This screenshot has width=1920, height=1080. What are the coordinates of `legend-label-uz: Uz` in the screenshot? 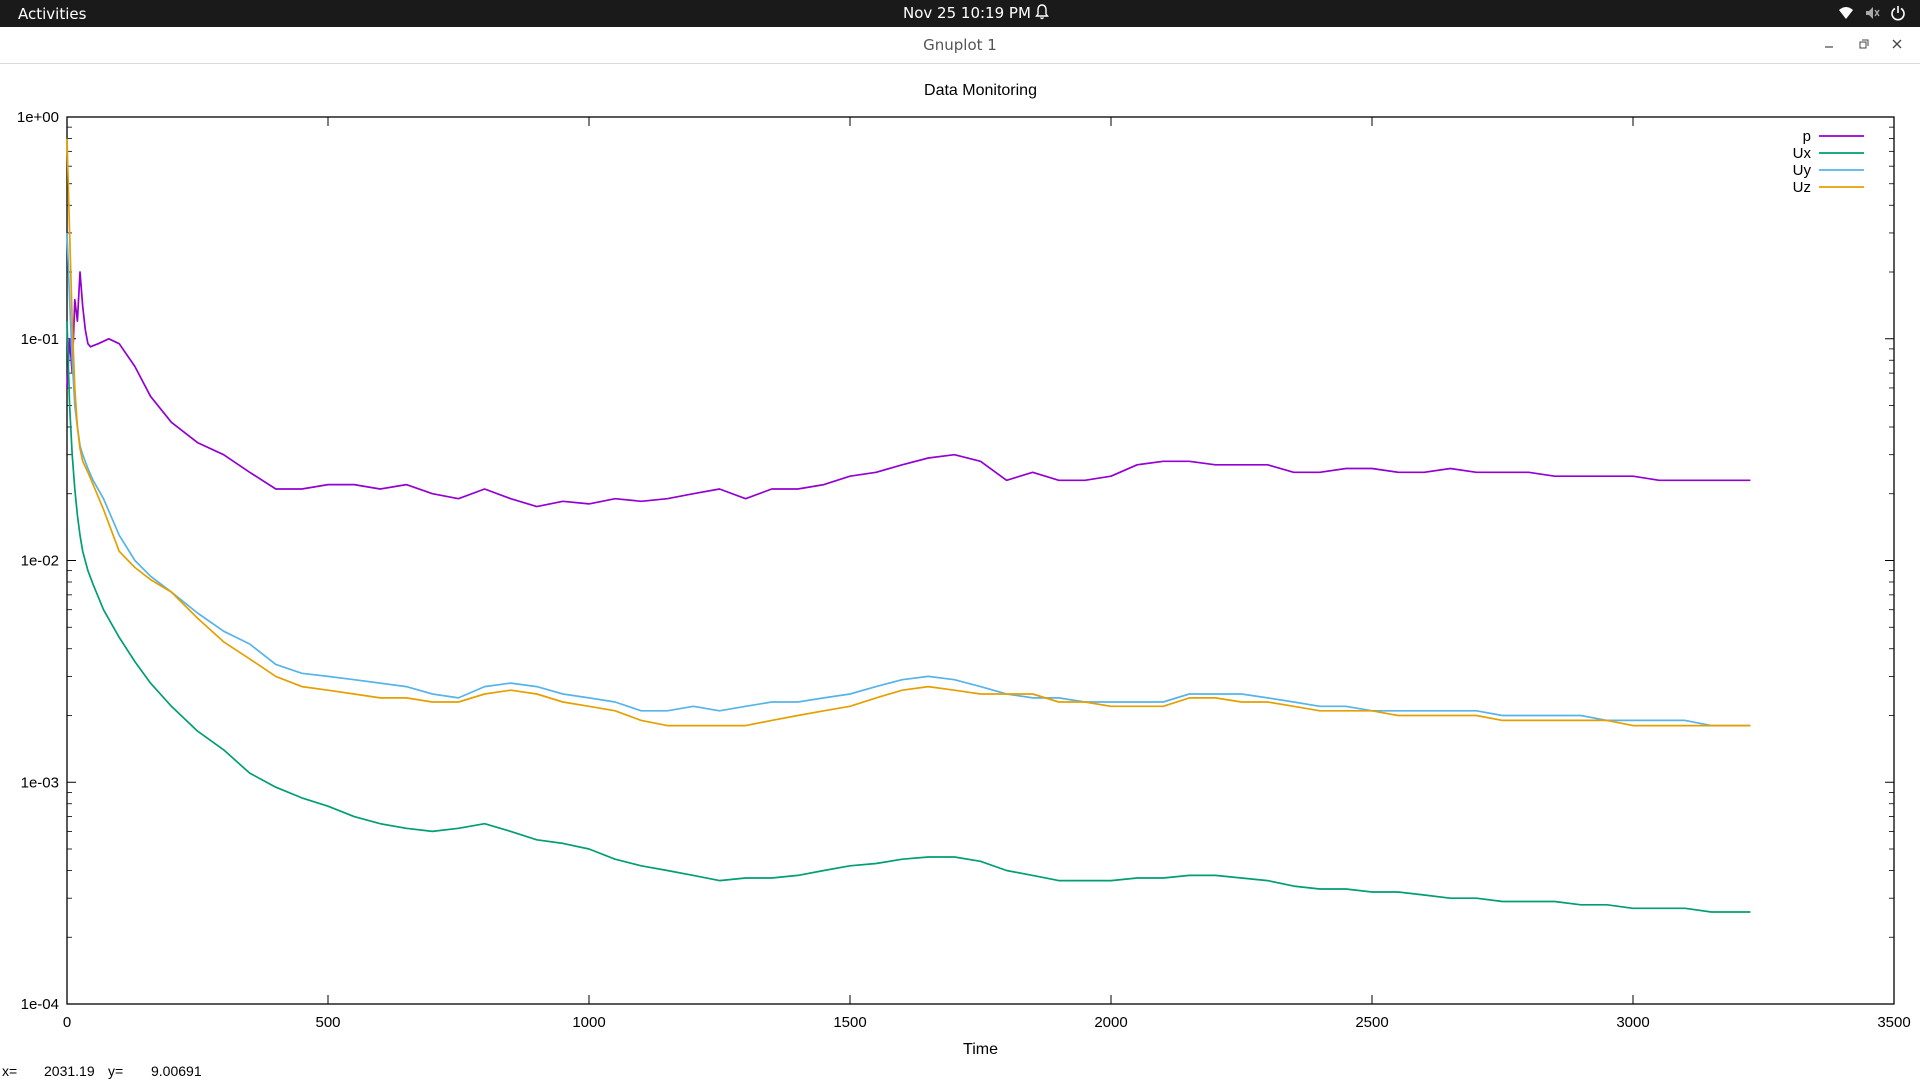 It's located at (1802, 187).